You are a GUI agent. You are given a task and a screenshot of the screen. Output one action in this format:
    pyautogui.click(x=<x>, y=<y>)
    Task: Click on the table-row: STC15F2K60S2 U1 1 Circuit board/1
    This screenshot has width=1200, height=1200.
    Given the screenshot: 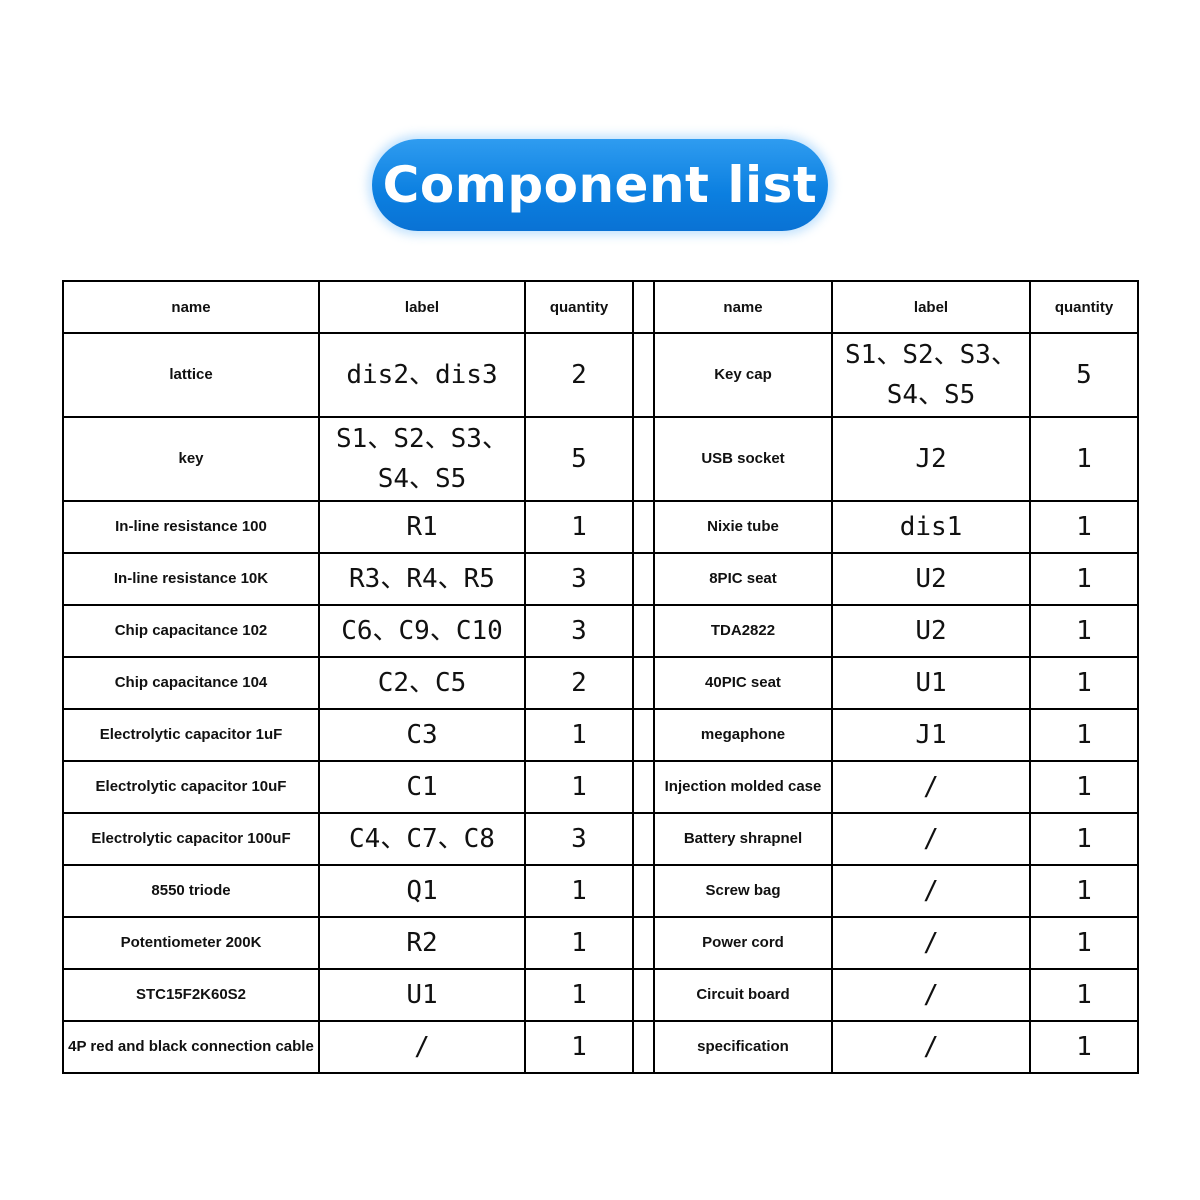 What is the action you would take?
    pyautogui.click(x=600, y=995)
    